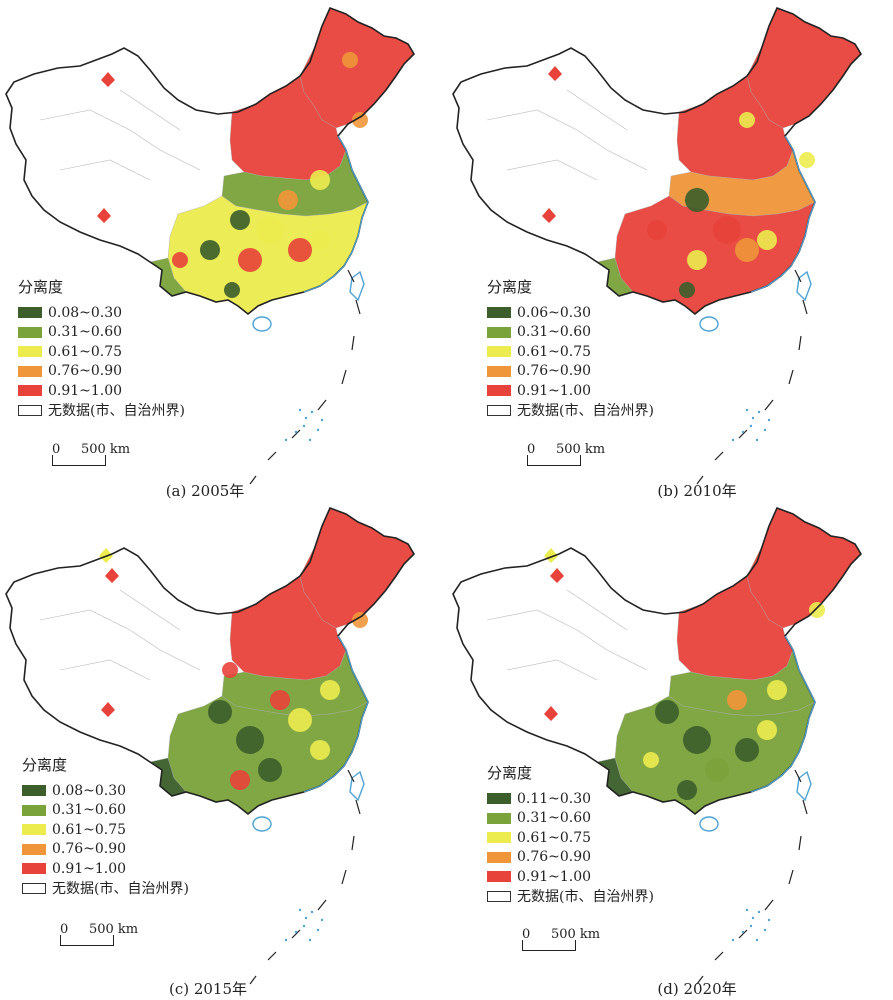 This screenshot has width=893, height=1000. What do you see at coordinates (85, 312) in the screenshot?
I see `legend-label: 0.08~0.30` at bounding box center [85, 312].